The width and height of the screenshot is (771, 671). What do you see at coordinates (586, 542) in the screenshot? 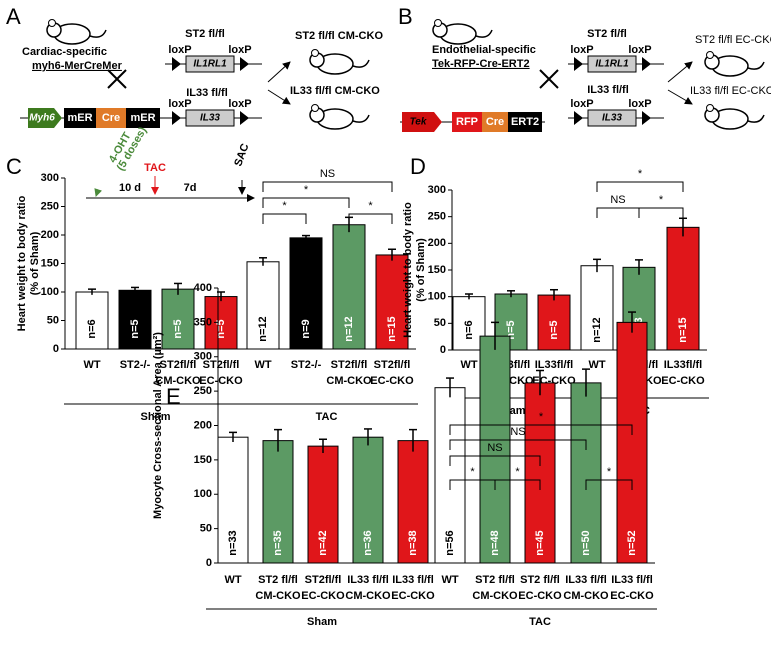
I see `n-label: n=50` at bounding box center [586, 542].